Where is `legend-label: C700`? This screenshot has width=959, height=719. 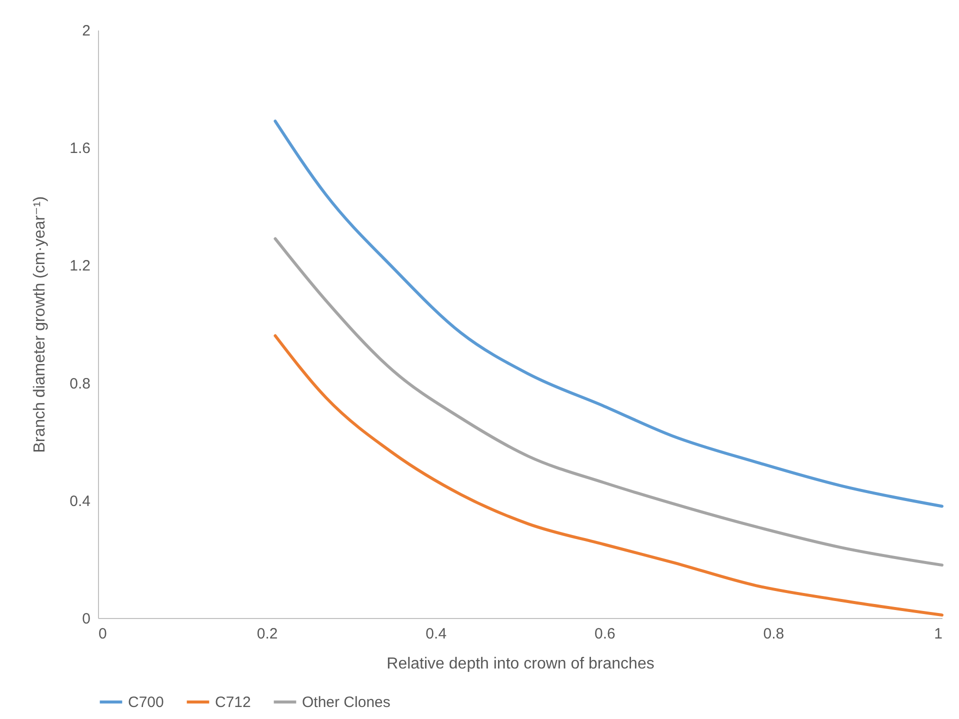 legend-label: C700 is located at coordinates (146, 702).